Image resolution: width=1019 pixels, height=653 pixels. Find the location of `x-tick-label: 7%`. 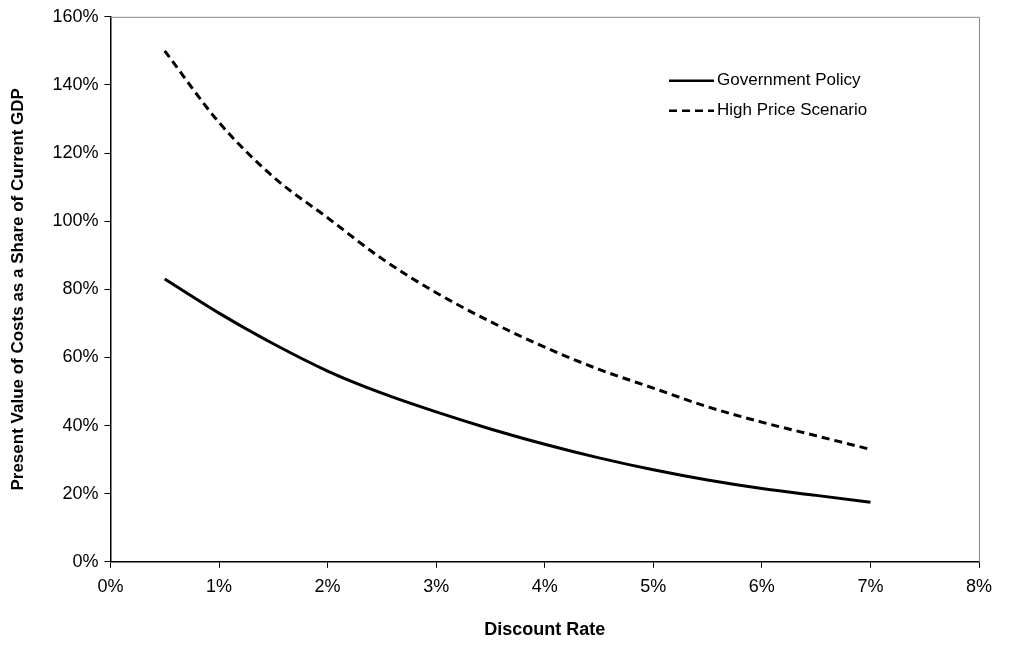

x-tick-label: 7% is located at coordinates (870, 585).